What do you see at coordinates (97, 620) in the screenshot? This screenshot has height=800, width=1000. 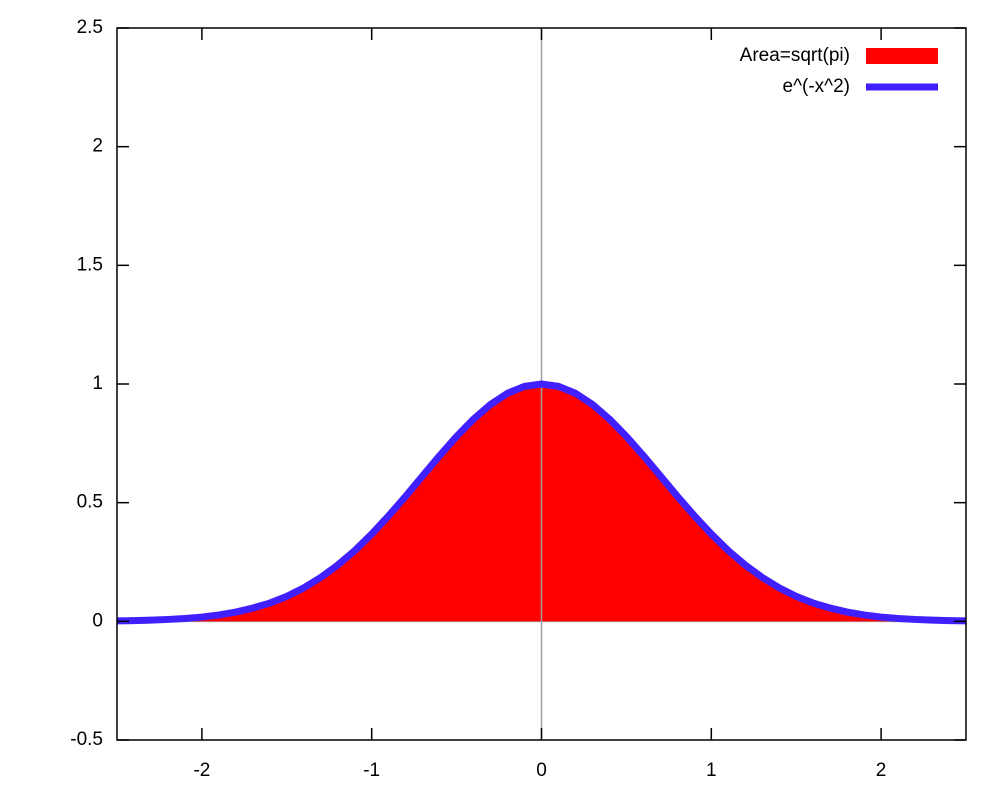 I see `y-tick-label: 0` at bounding box center [97, 620].